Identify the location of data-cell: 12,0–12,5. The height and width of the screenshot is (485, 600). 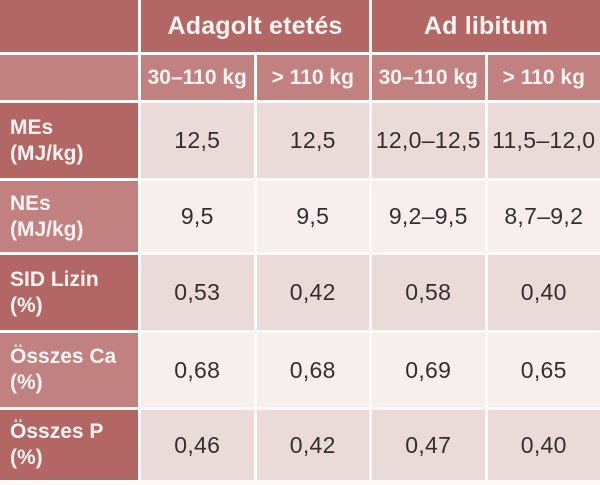
(428, 140).